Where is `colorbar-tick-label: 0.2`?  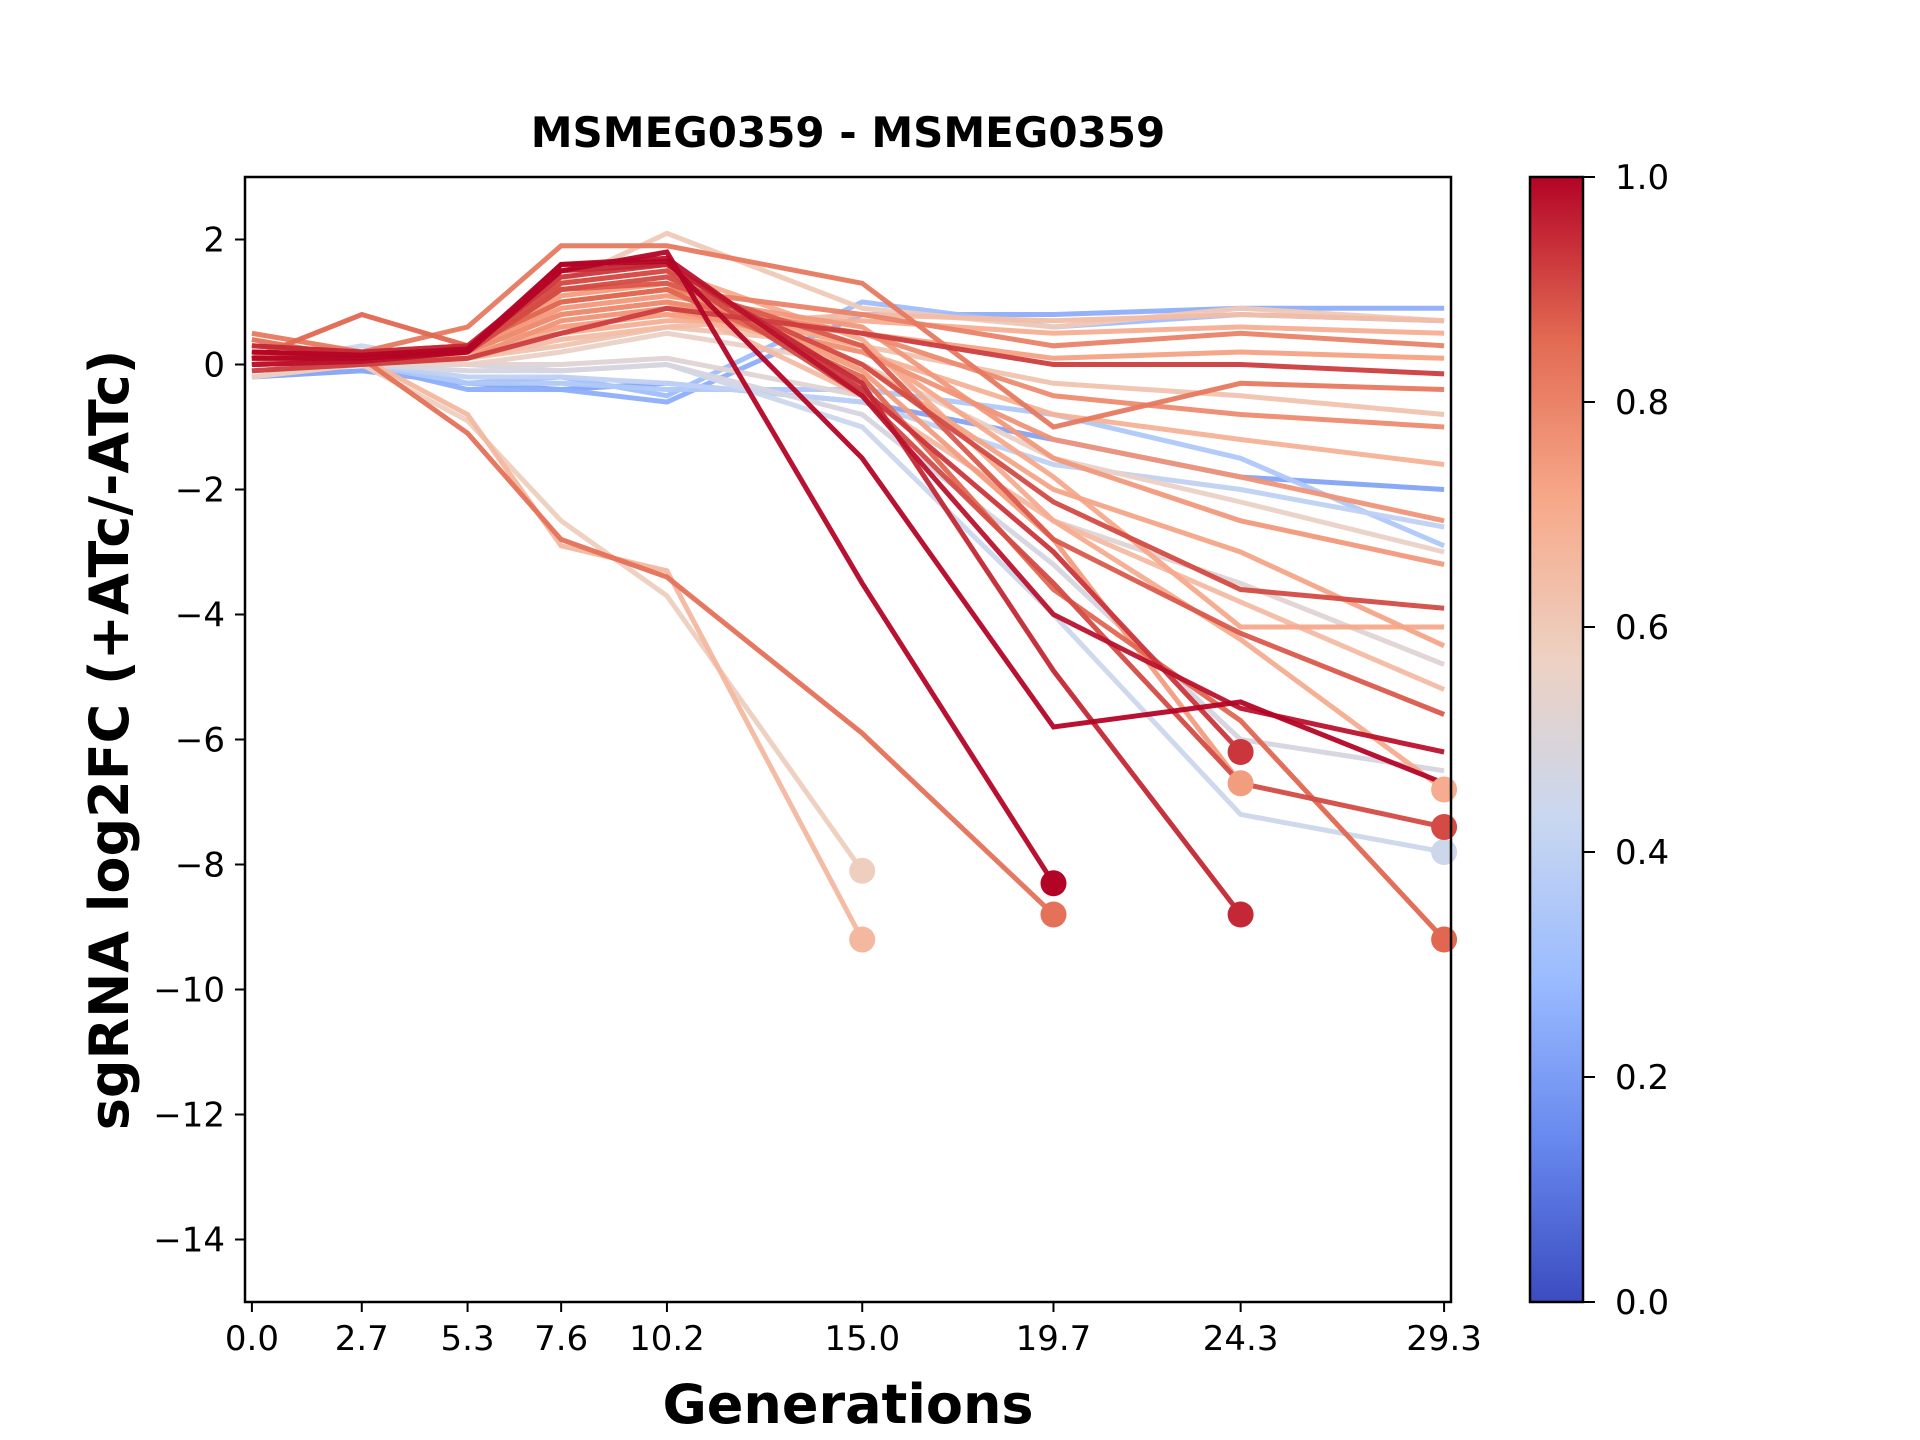
colorbar-tick-label: 0.2 is located at coordinates (1642, 1078).